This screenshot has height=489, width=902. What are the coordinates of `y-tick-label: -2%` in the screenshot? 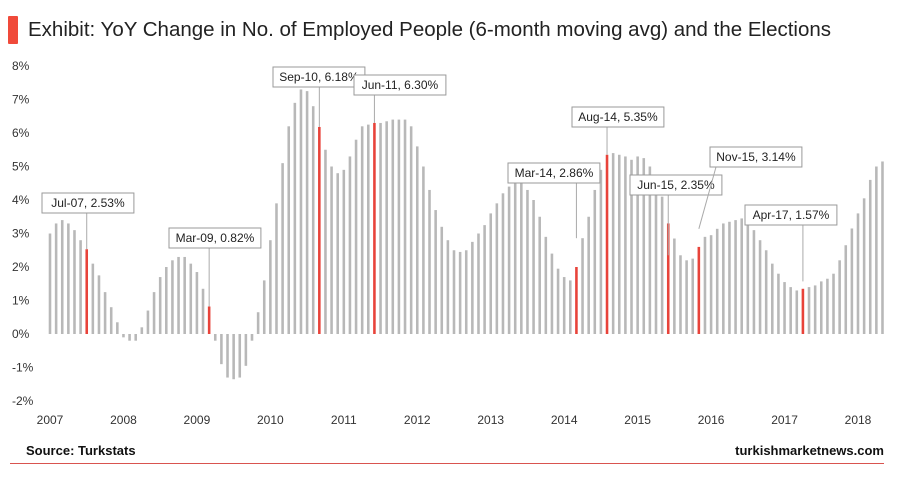 It's located at (23, 401).